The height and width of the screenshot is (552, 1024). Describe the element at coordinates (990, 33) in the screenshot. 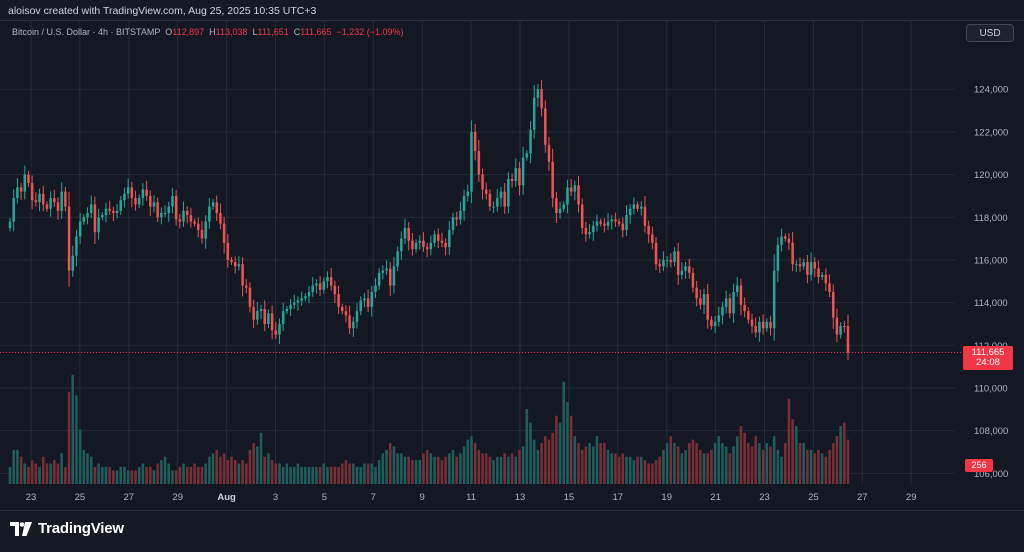

I see `currency-button: USD` at that location.